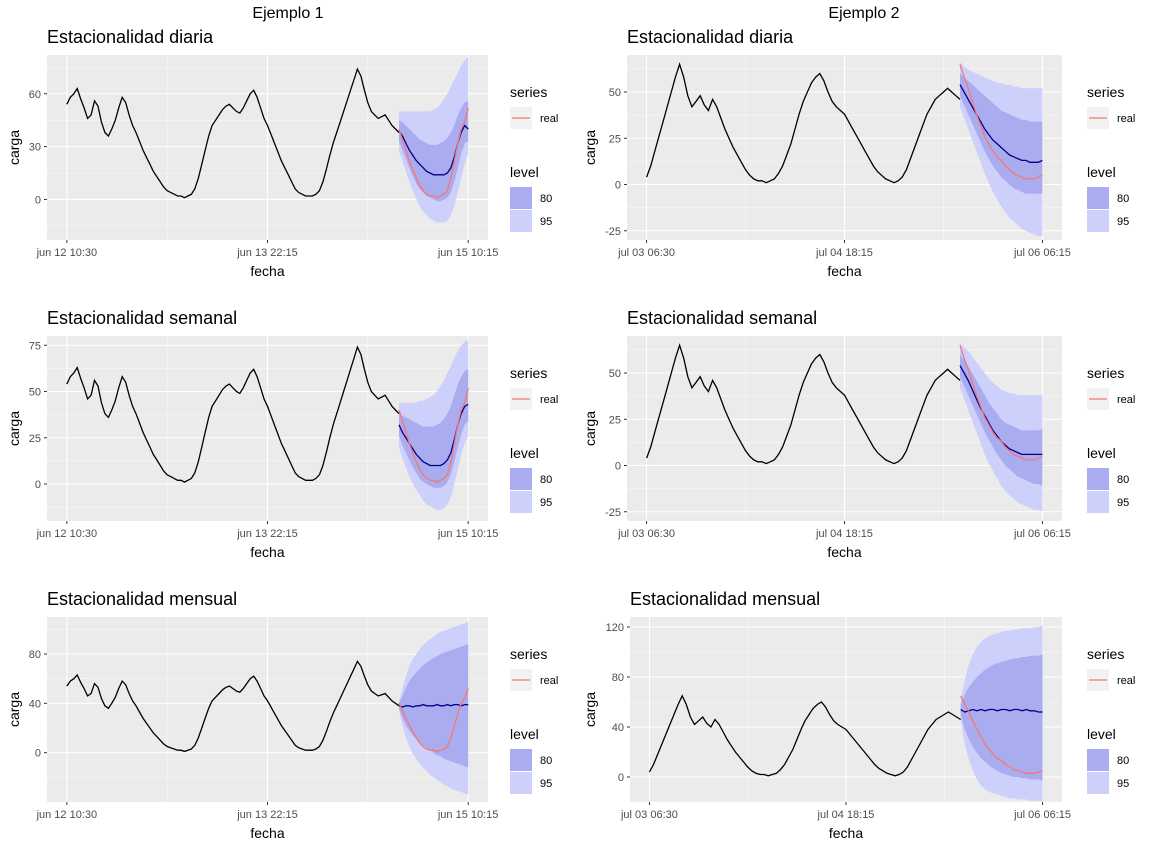 This screenshot has height=864, width=1152. I want to click on y-tick-label: 30, so click(35, 148).